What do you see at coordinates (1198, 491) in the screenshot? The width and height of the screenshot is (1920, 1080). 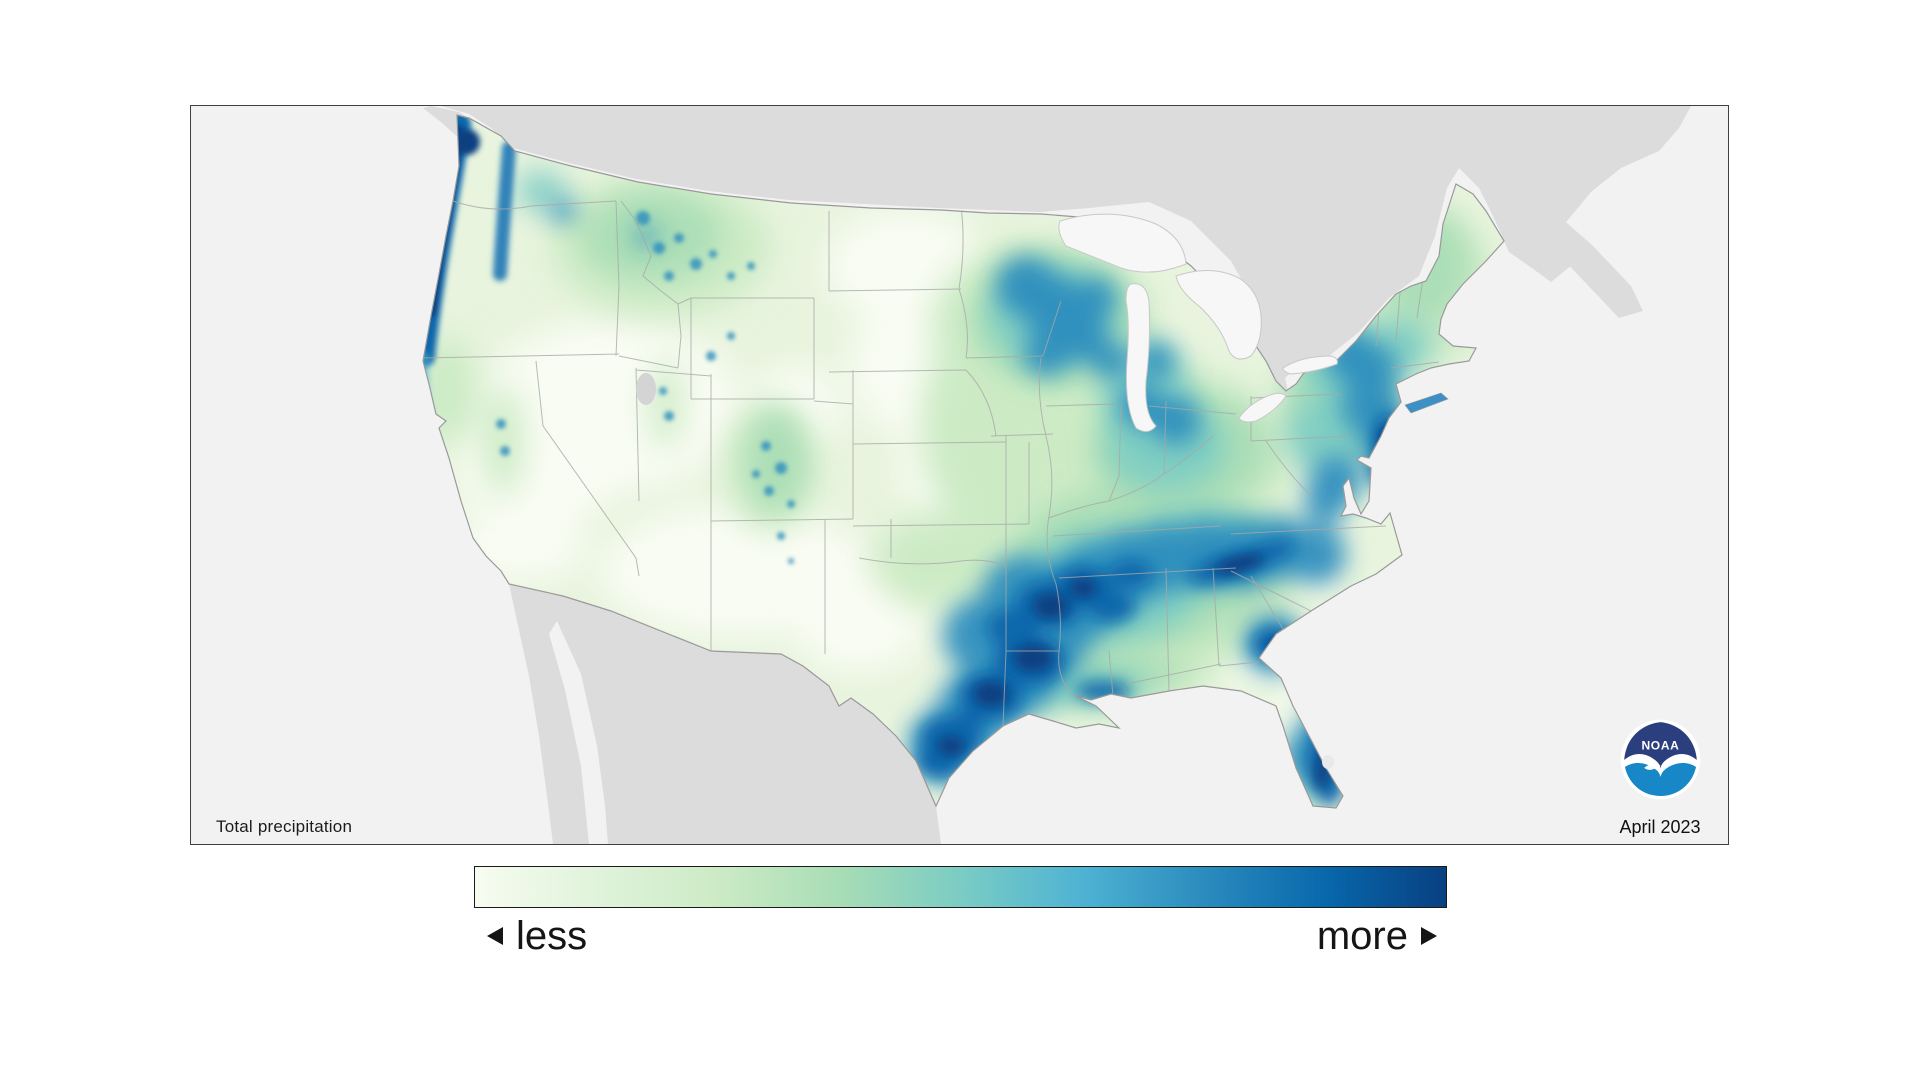 I see `great-lakes` at bounding box center [1198, 491].